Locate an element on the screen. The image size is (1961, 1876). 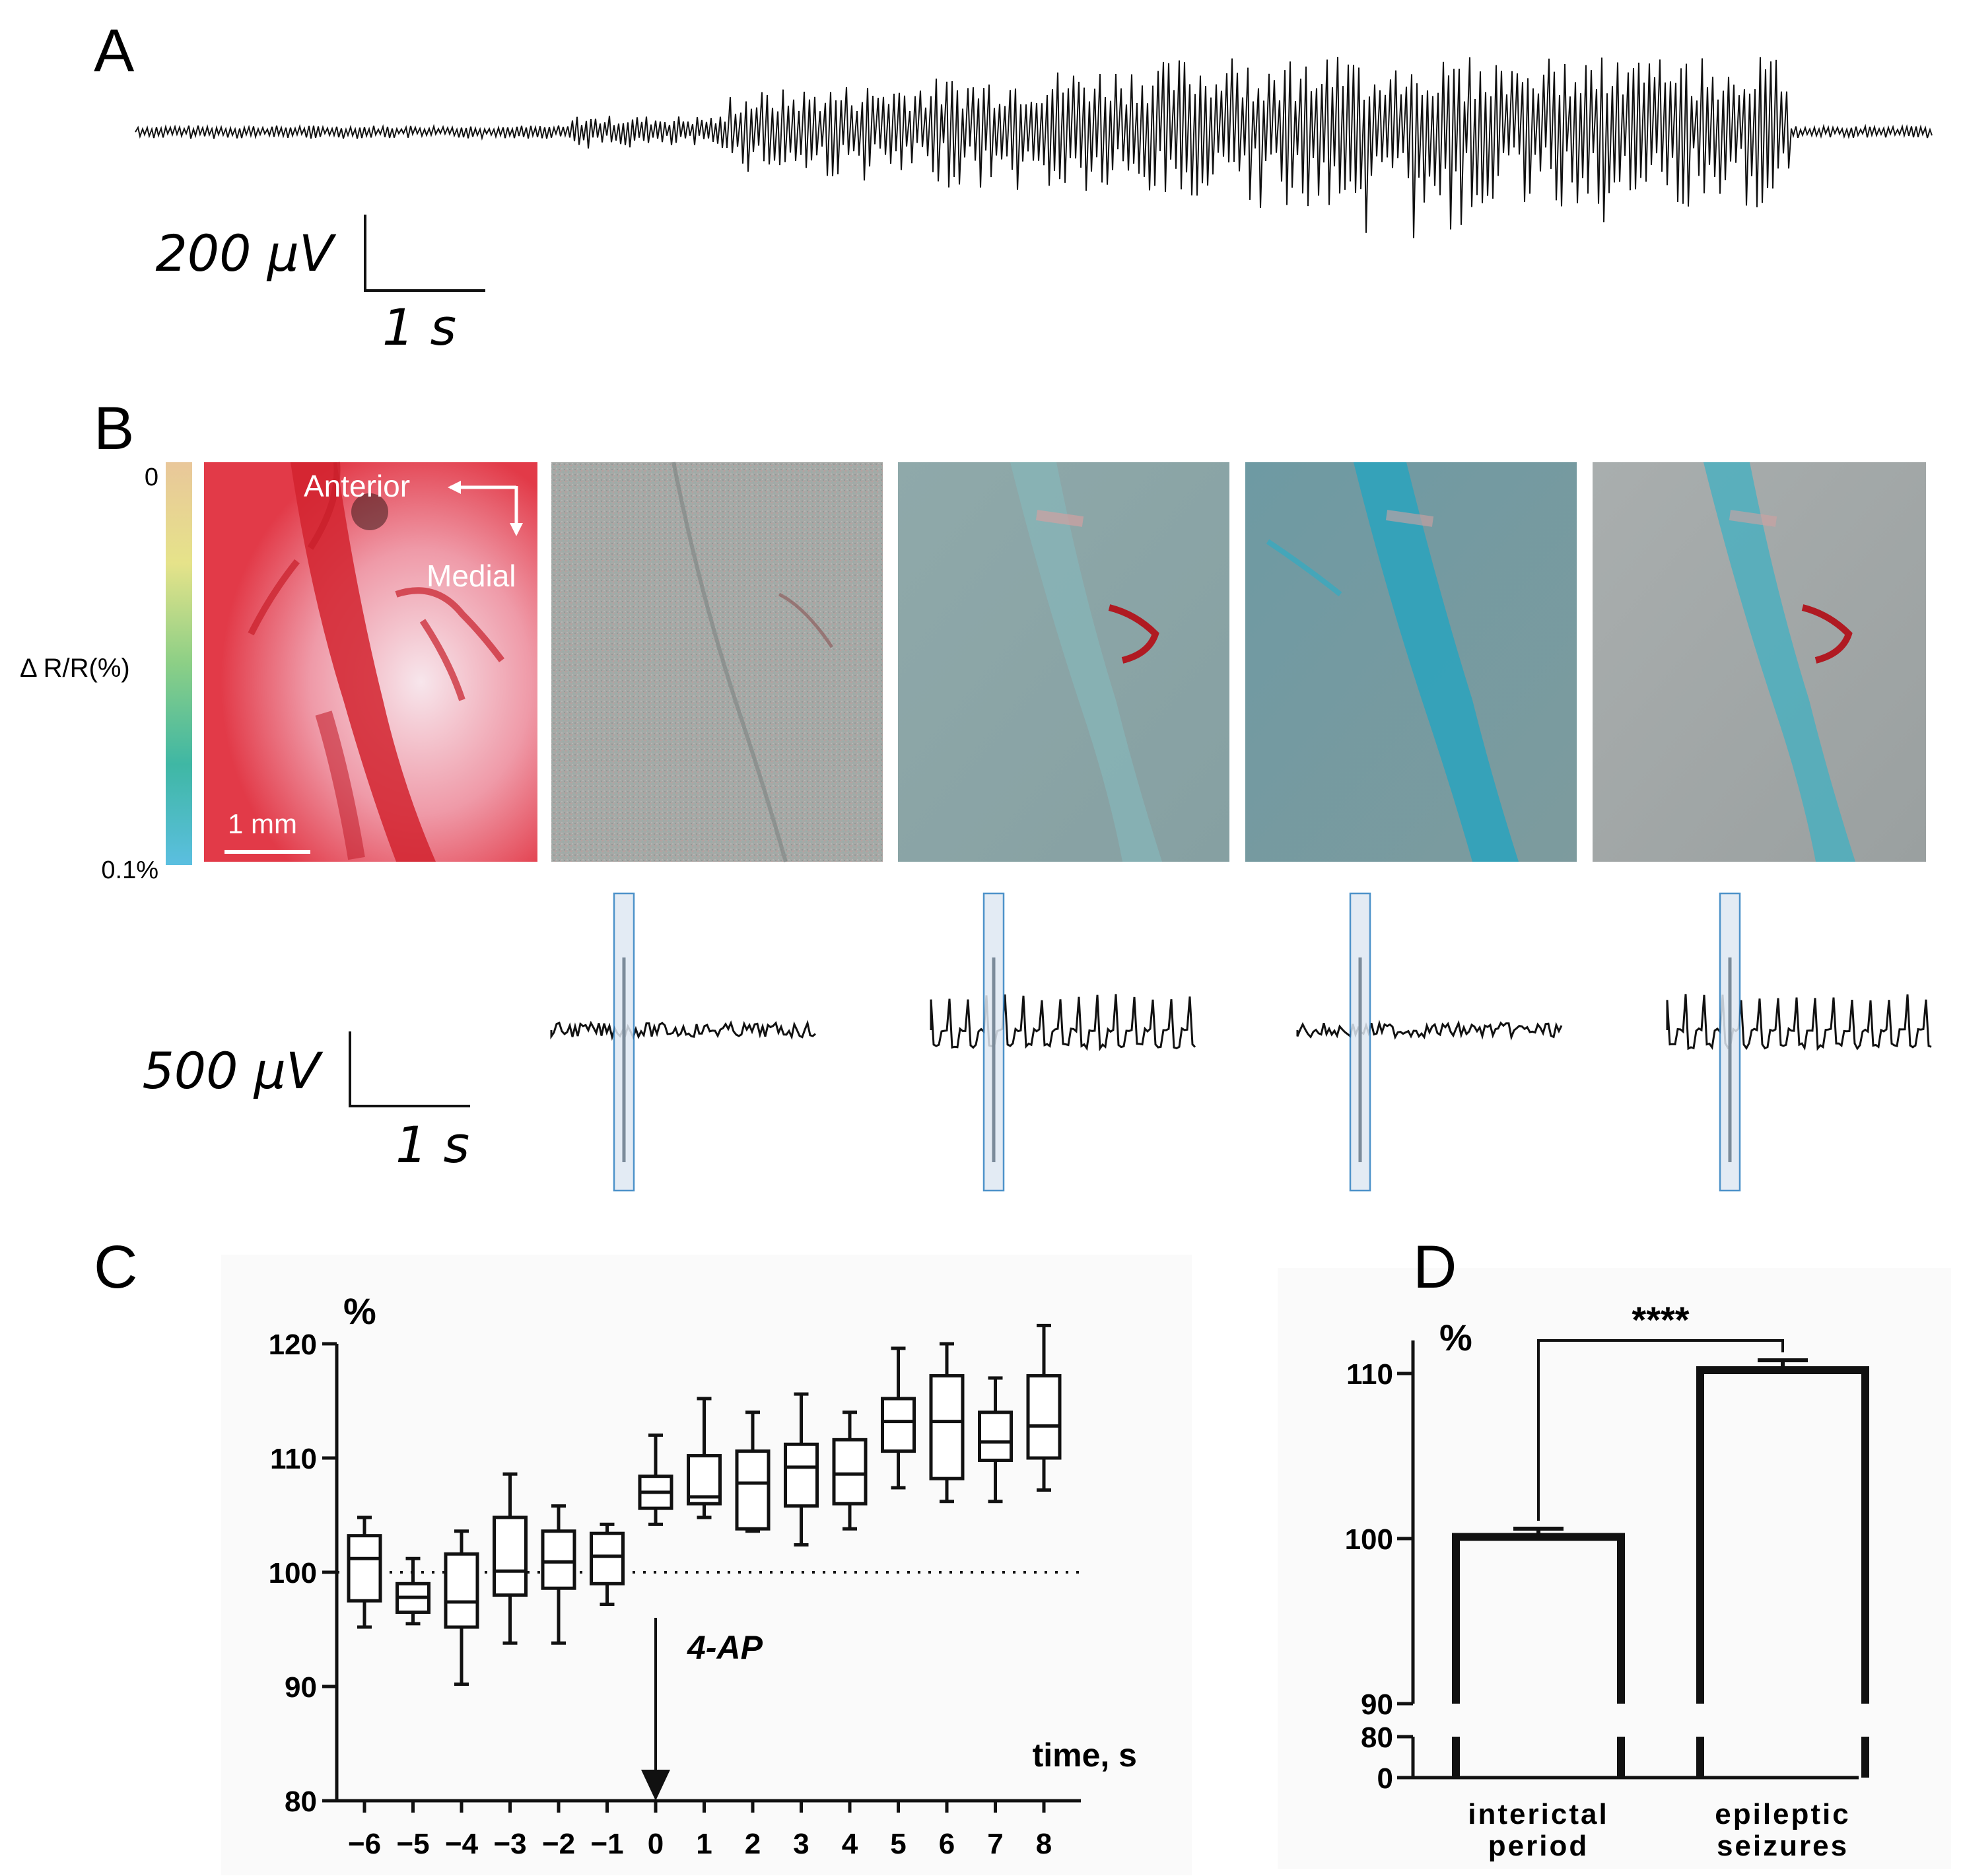
scale-time-b: 1 s is located at coordinates (432, 1144).